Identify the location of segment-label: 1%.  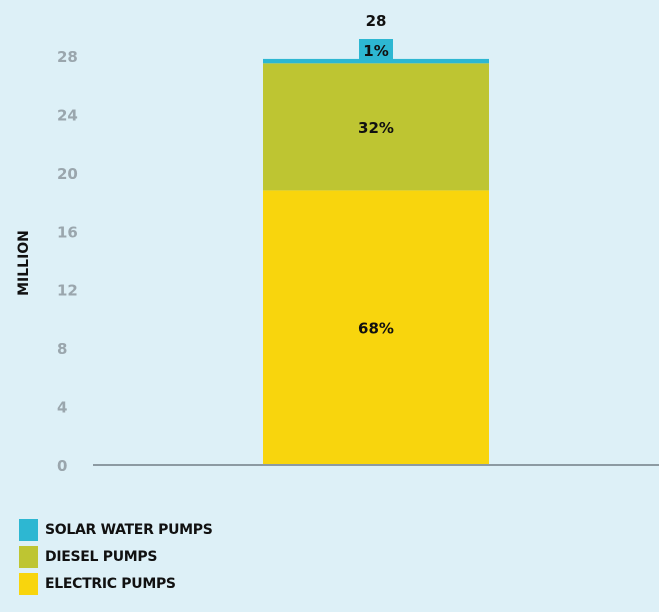
(375, 51).